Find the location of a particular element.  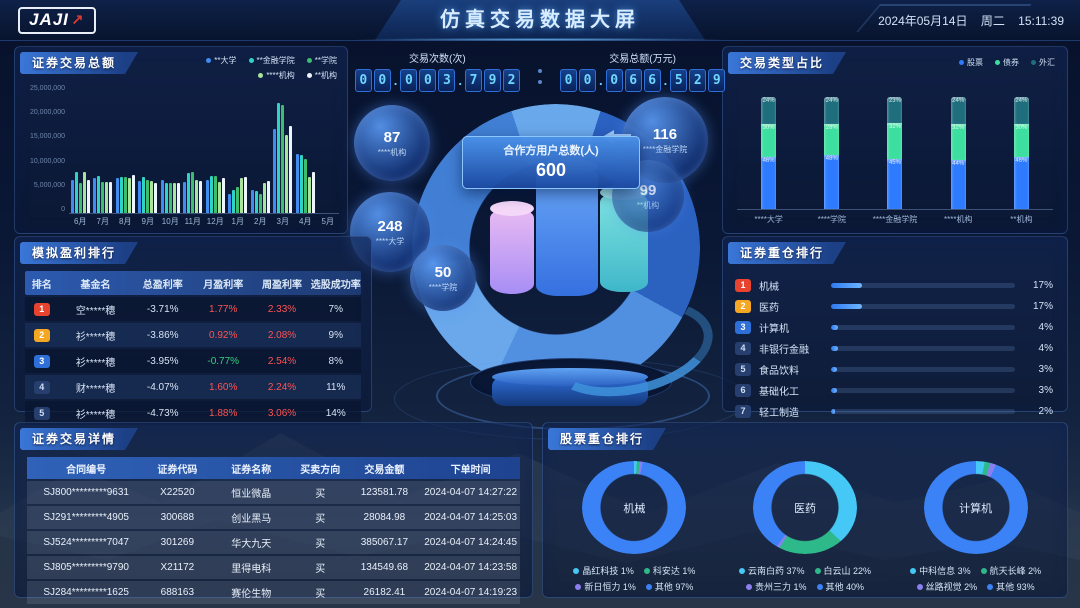

panel-title-volume: 证券交易总额 is located at coordinates (79, 63).